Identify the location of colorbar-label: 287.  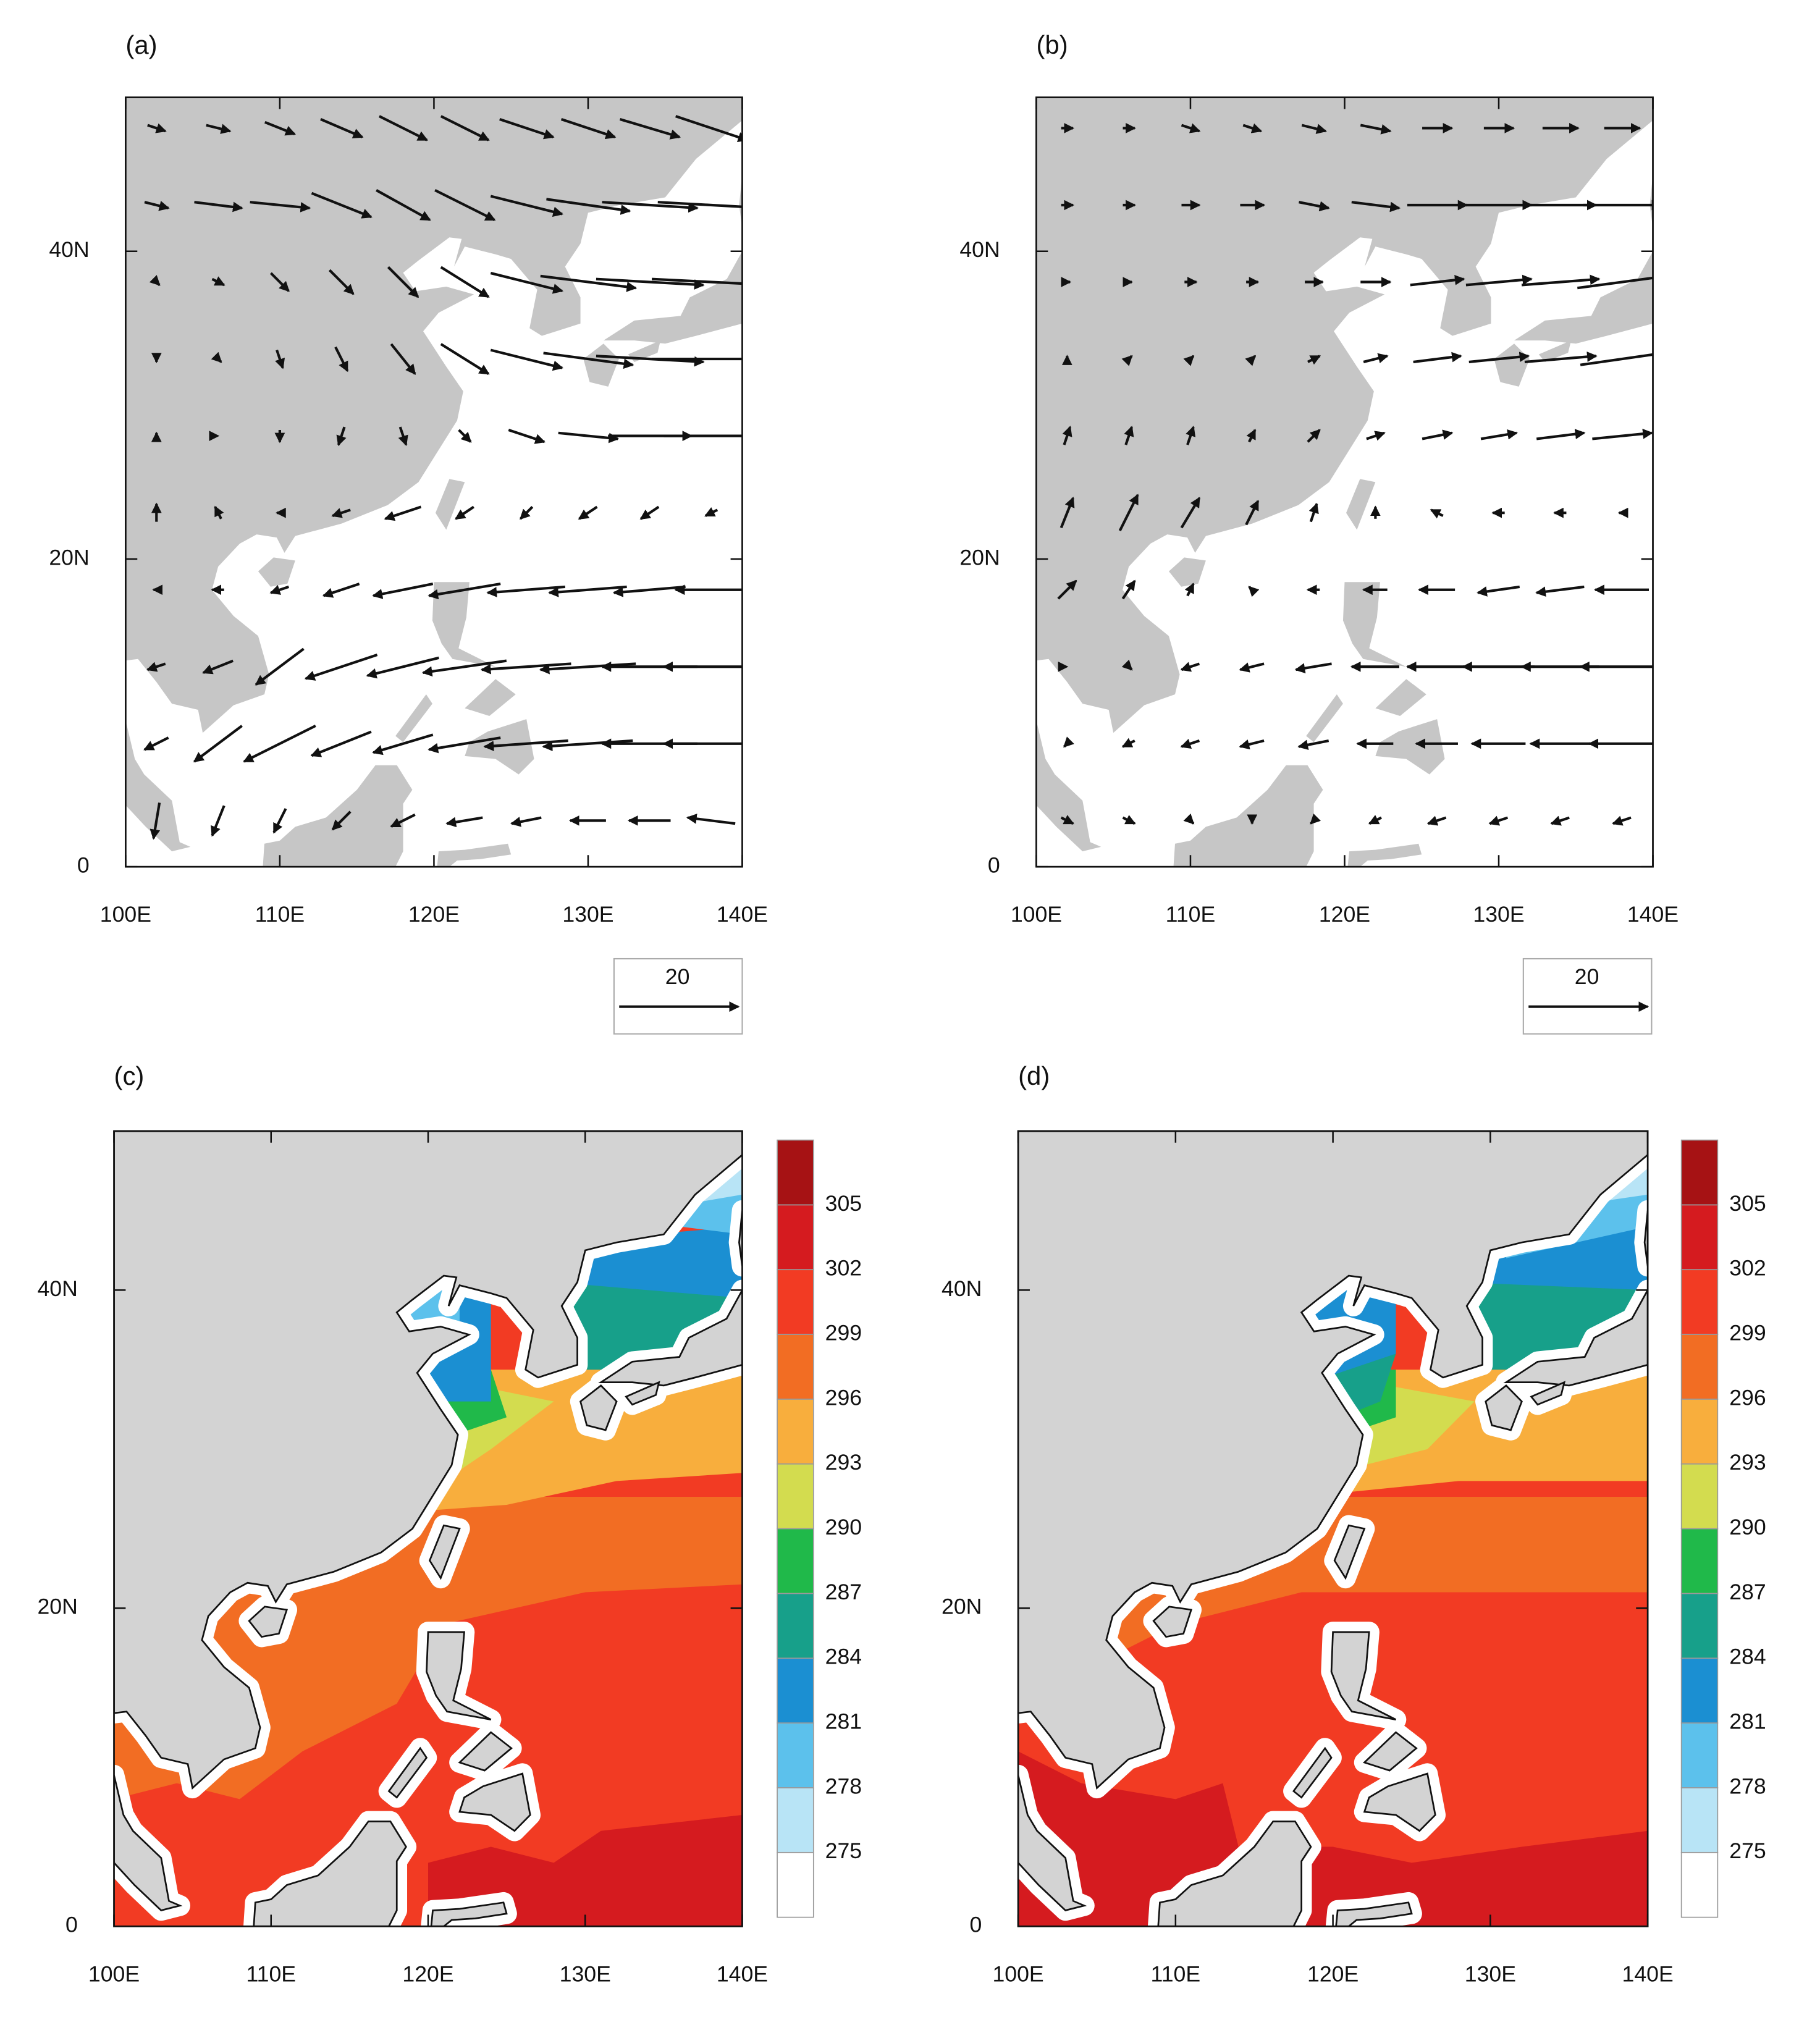
(1747, 1592).